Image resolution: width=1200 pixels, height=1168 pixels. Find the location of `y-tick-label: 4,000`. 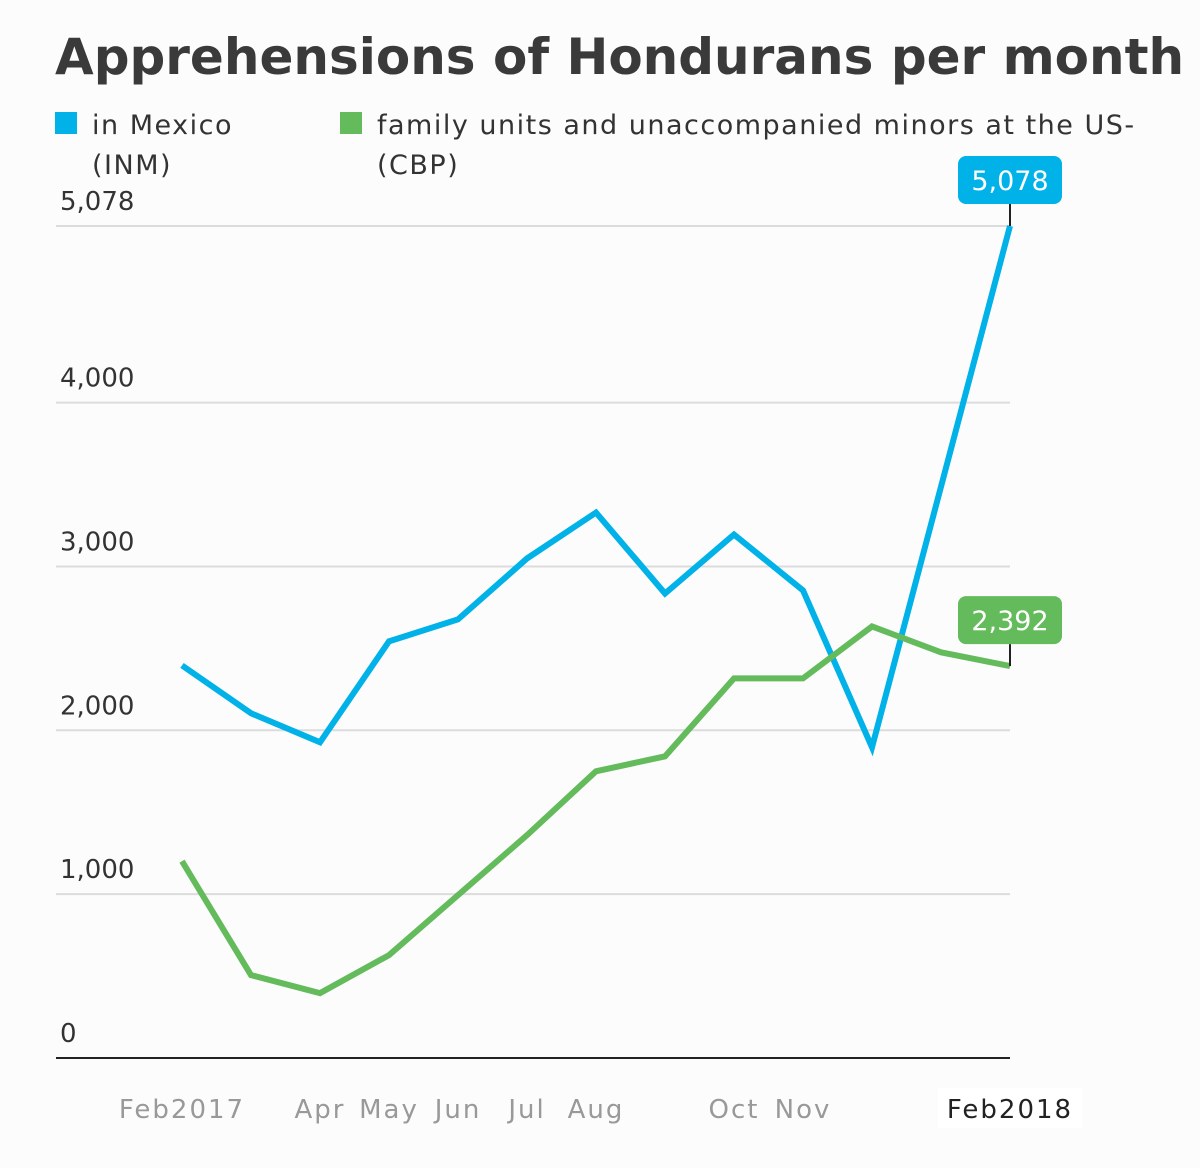

y-tick-label: 4,000 is located at coordinates (97, 379).